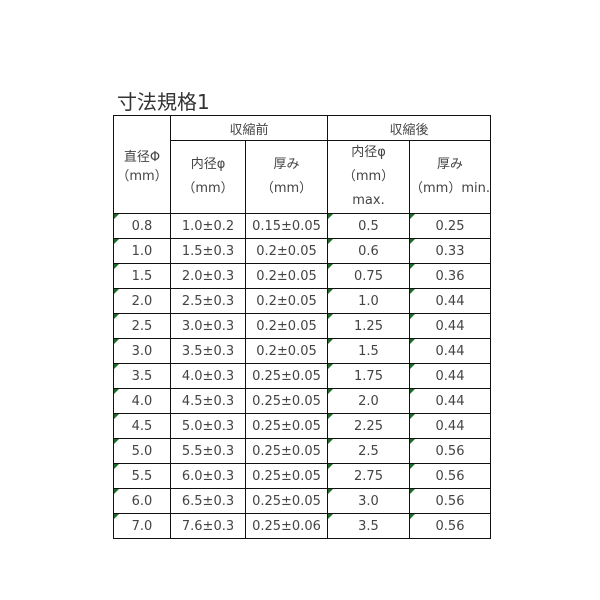 This screenshot has height=600, width=600. Describe the element at coordinates (450, 251) in the screenshot. I see `table-cell: 0.33` at that location.